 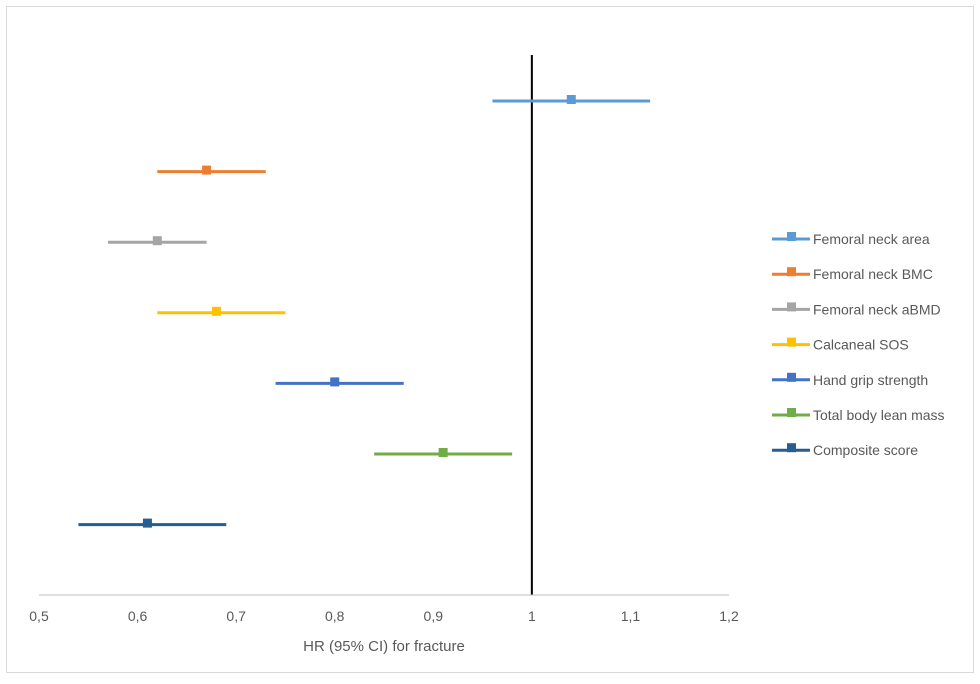 What do you see at coordinates (138, 616) in the screenshot?
I see `x-tick-label: 0,6` at bounding box center [138, 616].